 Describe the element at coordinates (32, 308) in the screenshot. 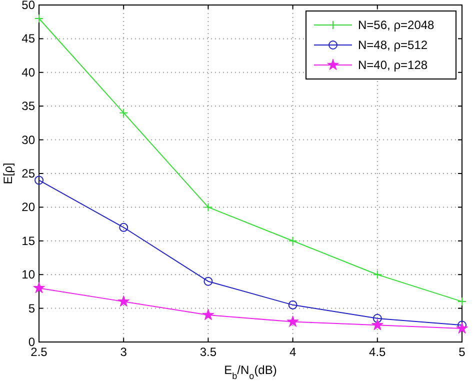

I see `y-tick-label: 5` at that location.